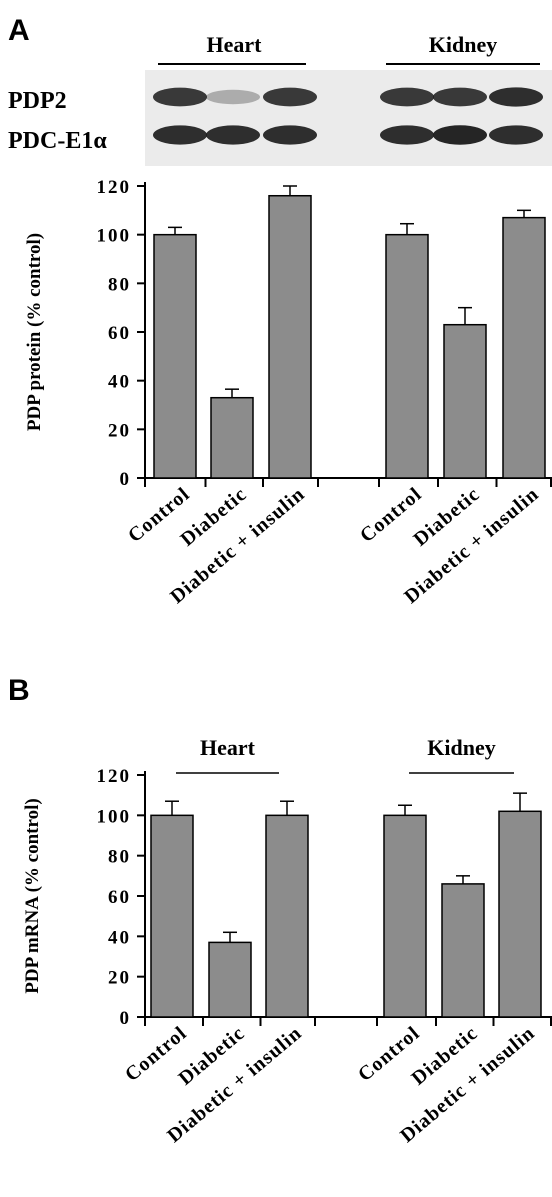  Describe the element at coordinates (37, 101) in the screenshot. I see `blot-row-label-pdp2: PDP2` at that location.